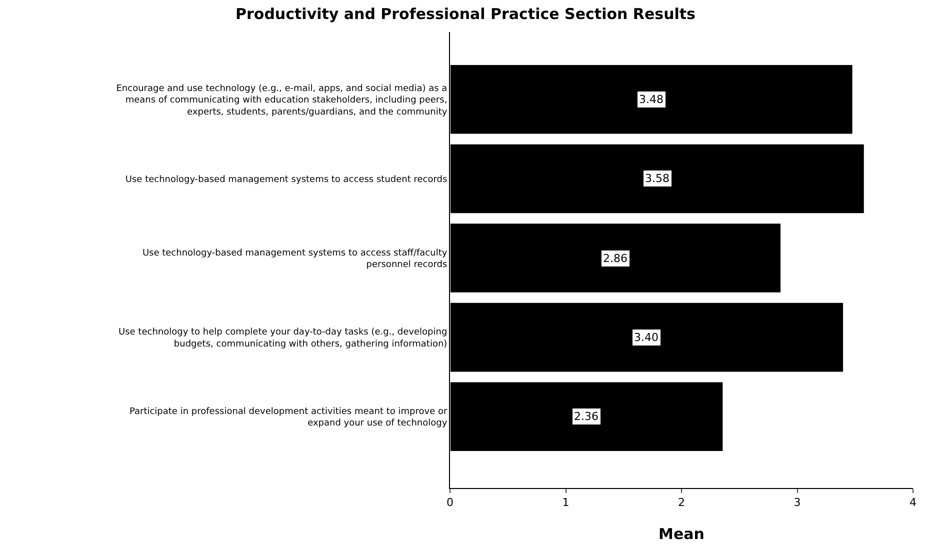 The height and width of the screenshot is (553, 931). I want to click on x-tick-label: 0, so click(450, 503).